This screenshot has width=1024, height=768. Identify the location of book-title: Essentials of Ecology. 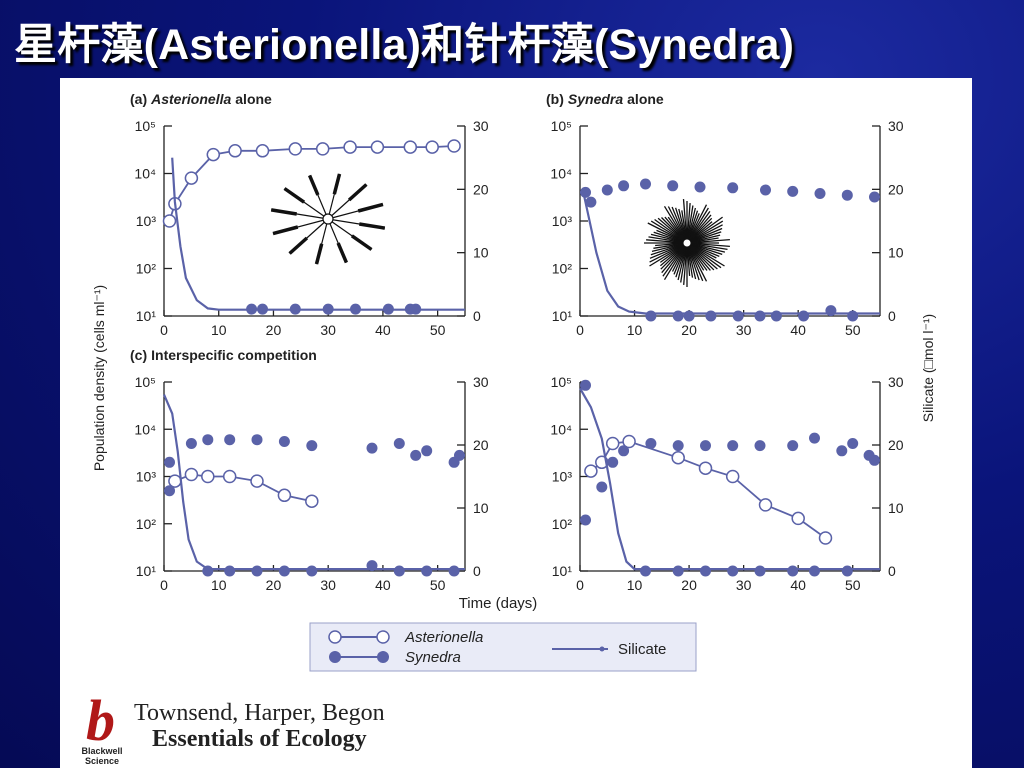
(259, 739).